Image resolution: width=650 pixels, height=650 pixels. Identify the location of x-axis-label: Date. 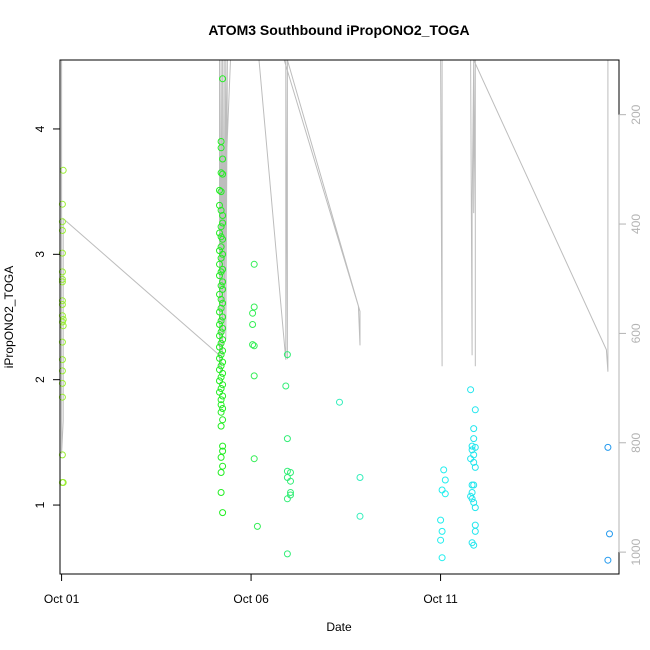
(339, 627).